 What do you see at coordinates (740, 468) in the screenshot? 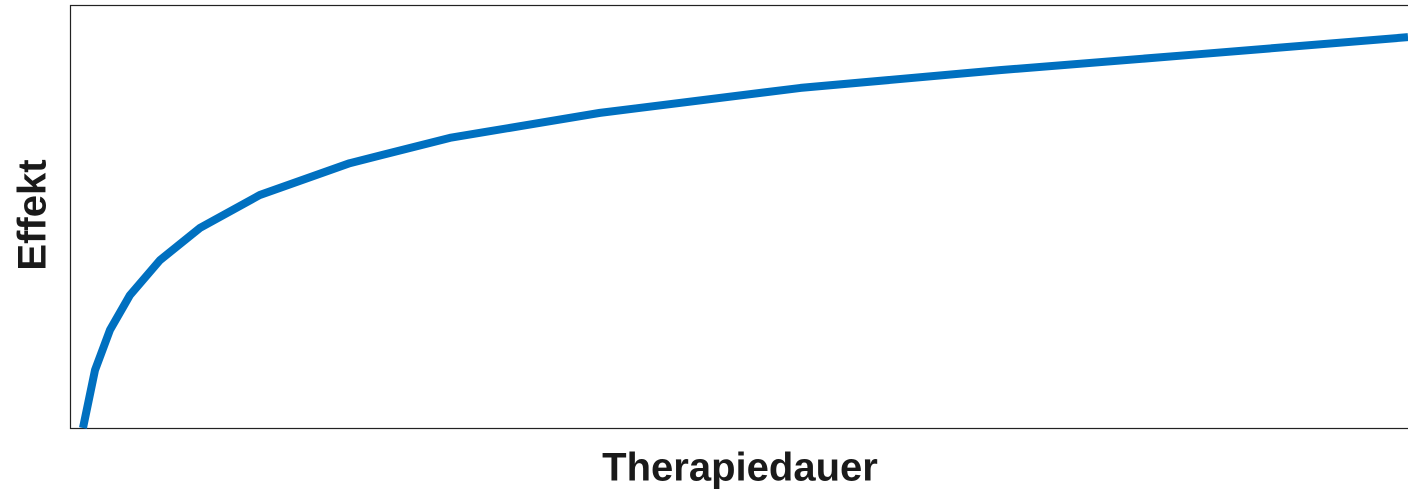
I see `x-axis-label: Therapiedauer` at bounding box center [740, 468].